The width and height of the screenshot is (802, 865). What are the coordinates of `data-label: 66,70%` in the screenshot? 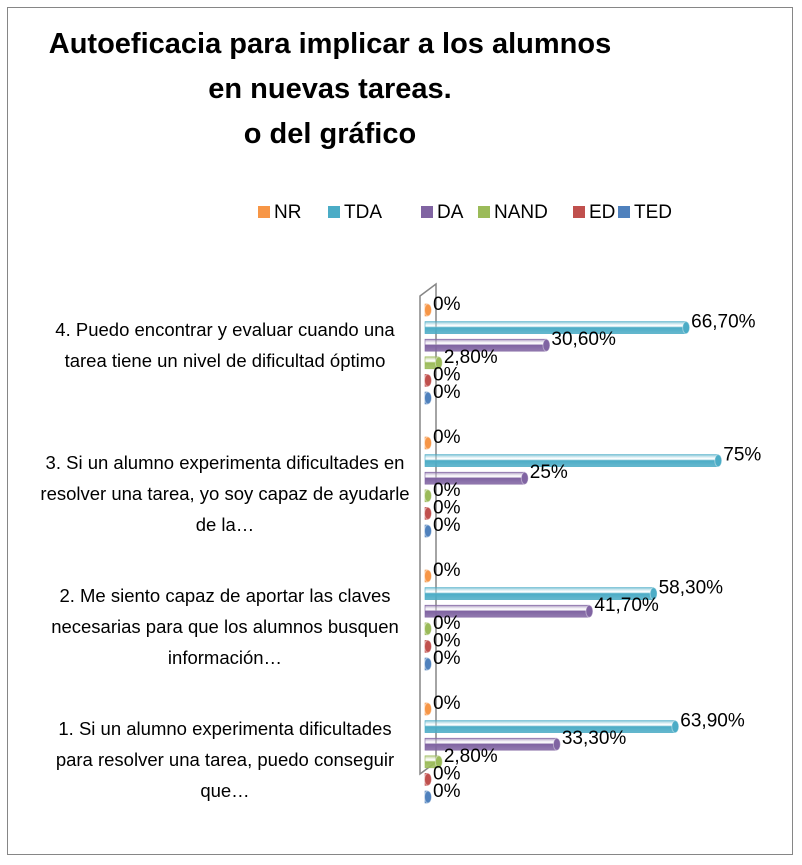 It's located at (723, 322).